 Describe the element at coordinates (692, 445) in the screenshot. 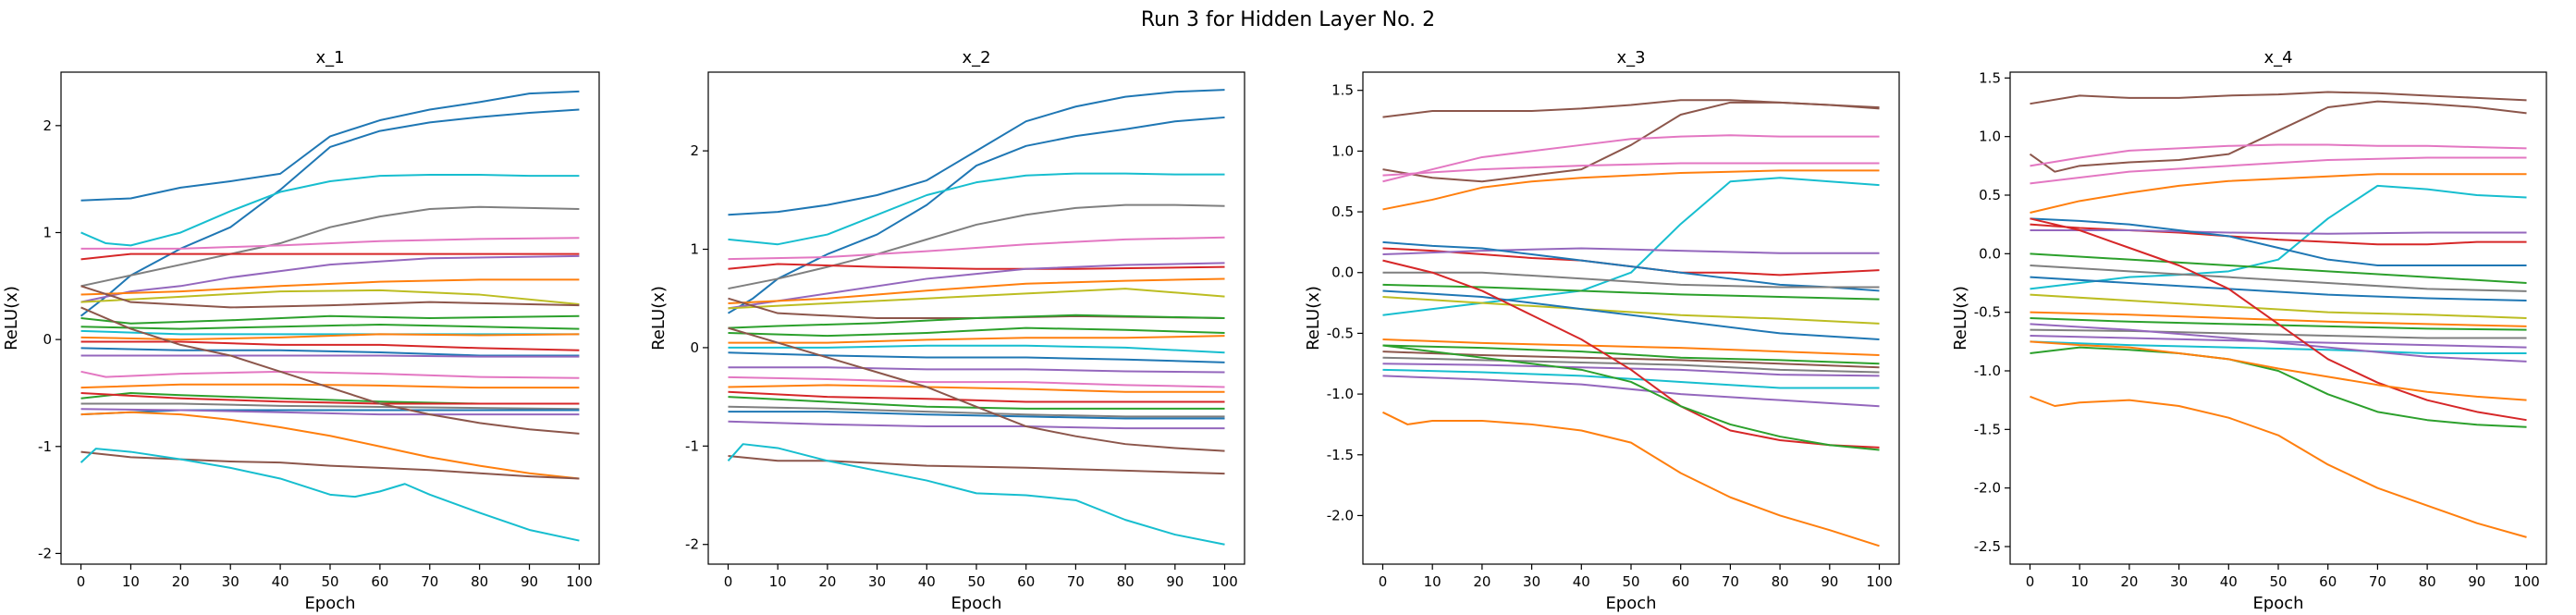

I see `y-tick-label: -1` at that location.